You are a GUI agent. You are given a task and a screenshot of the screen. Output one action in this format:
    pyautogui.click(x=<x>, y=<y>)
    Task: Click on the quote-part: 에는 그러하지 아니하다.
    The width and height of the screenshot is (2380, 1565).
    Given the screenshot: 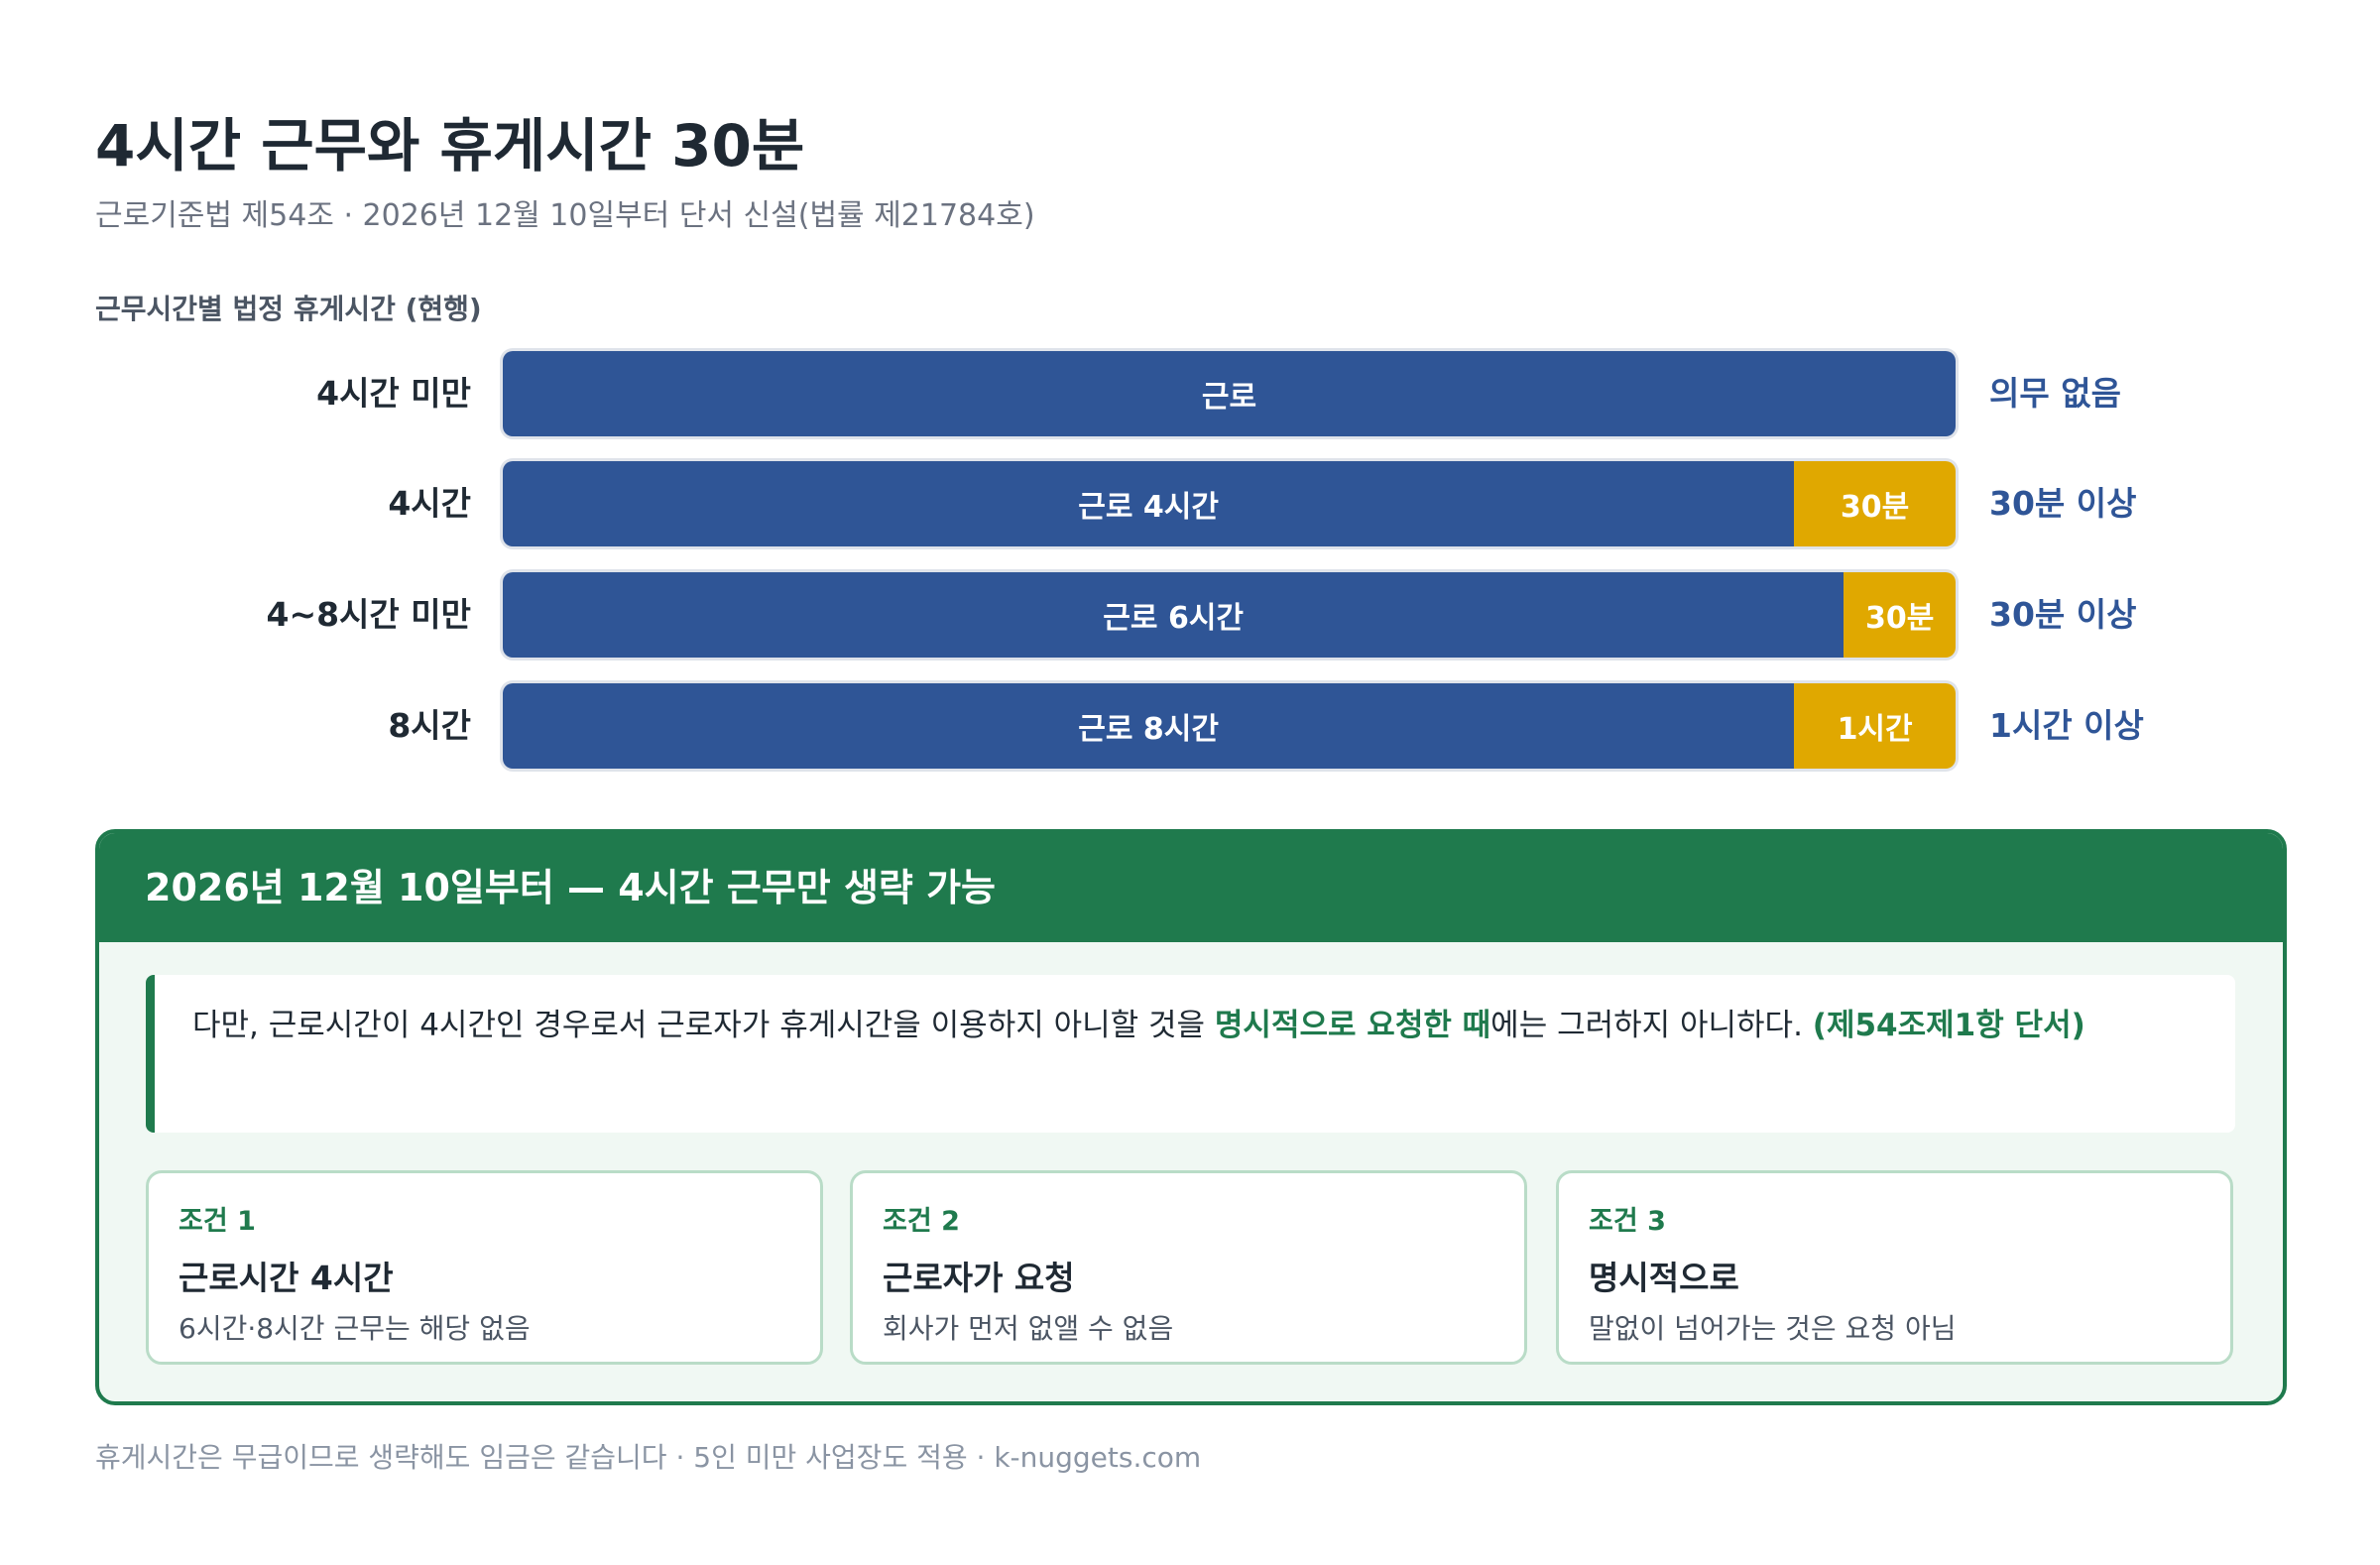 What is the action you would take?
    pyautogui.click(x=1651, y=1025)
    